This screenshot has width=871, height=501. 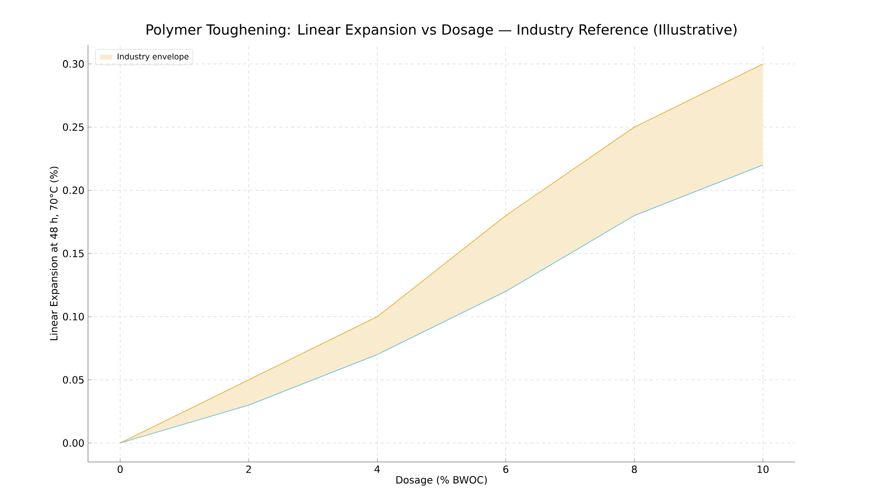 What do you see at coordinates (248, 469) in the screenshot?
I see `x-tick-label: 2` at bounding box center [248, 469].